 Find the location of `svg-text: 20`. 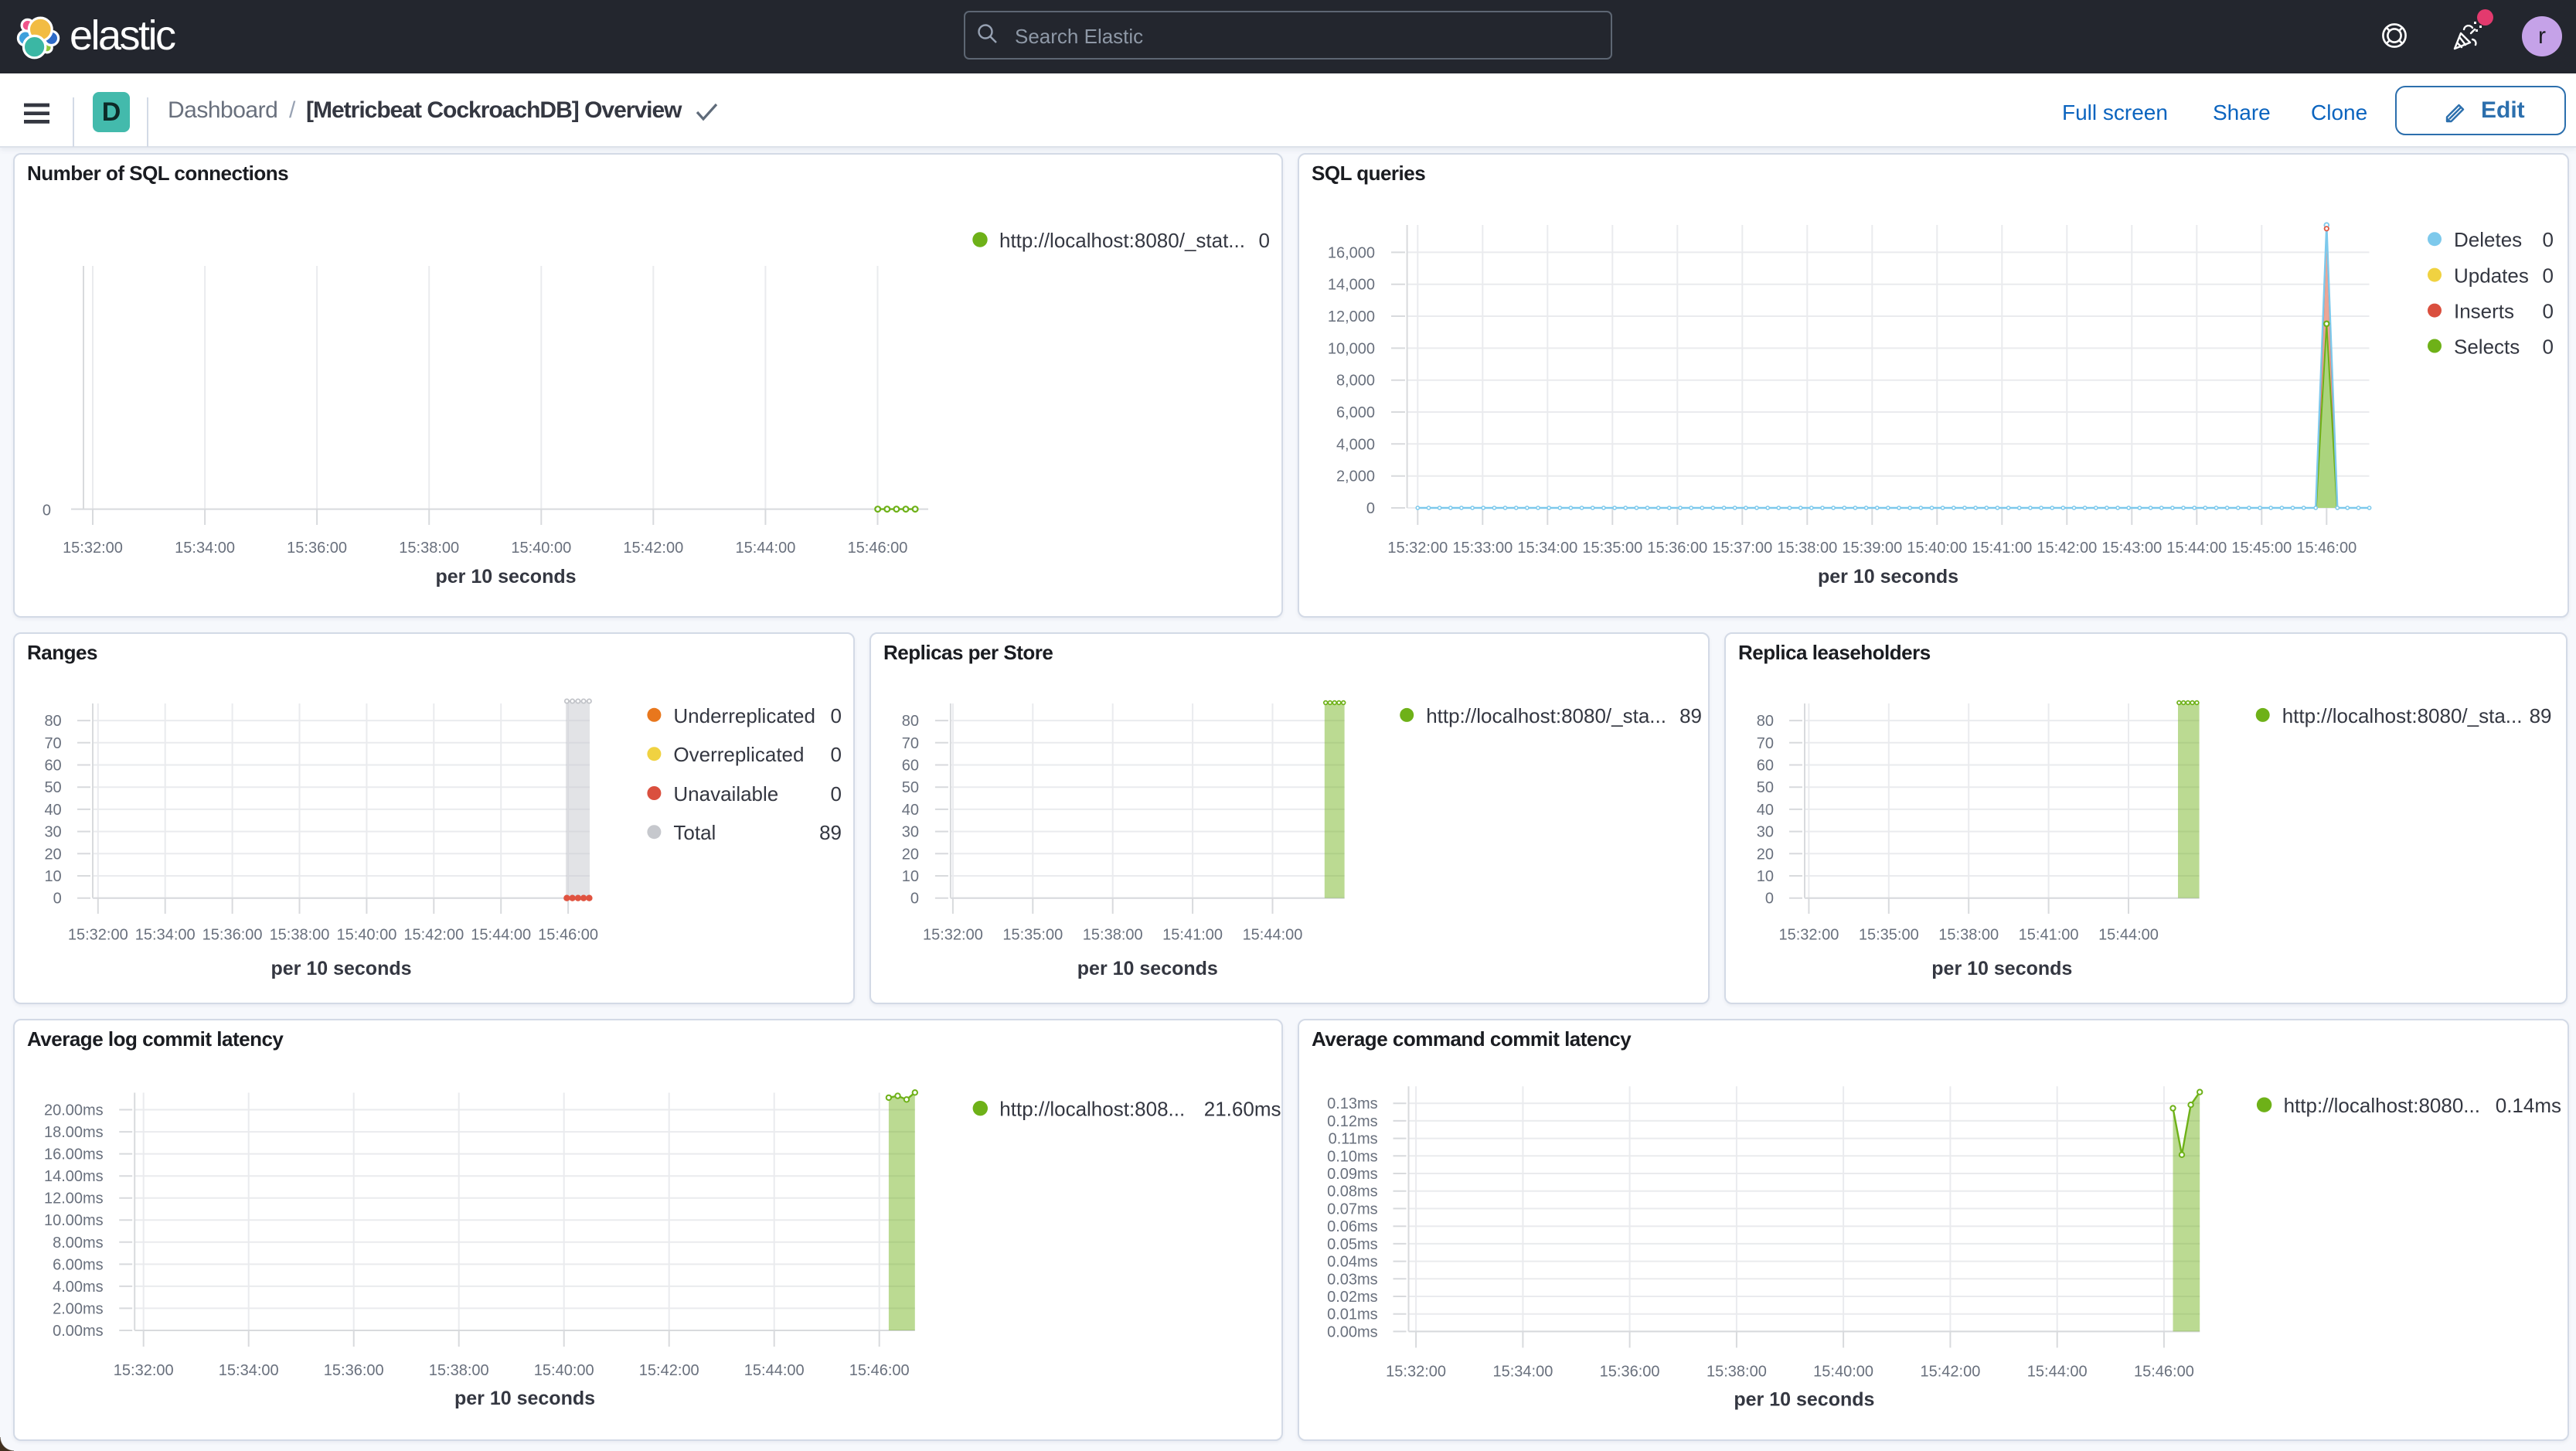

svg-text: 20 is located at coordinates (52, 854).